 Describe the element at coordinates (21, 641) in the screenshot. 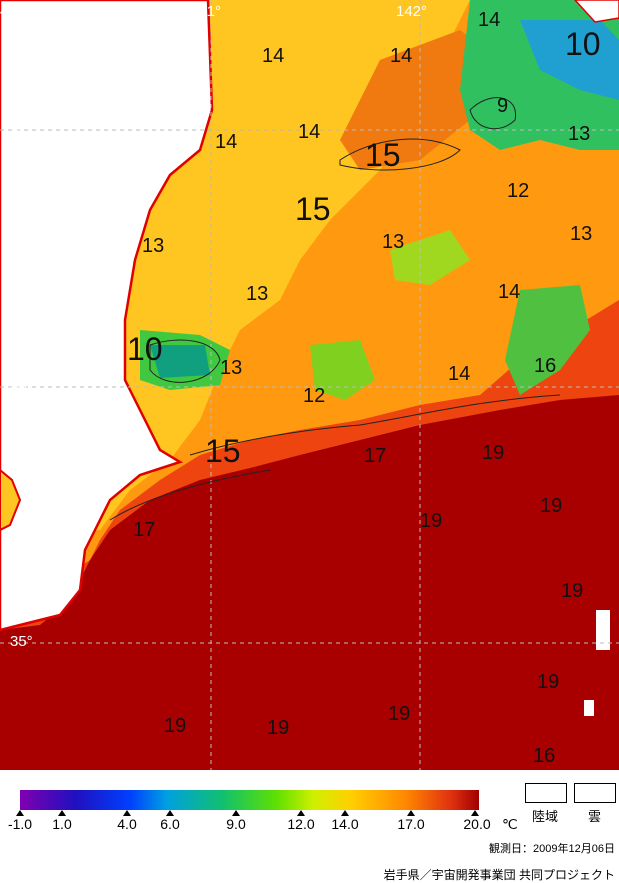

I see `lat-label: 35°` at that location.